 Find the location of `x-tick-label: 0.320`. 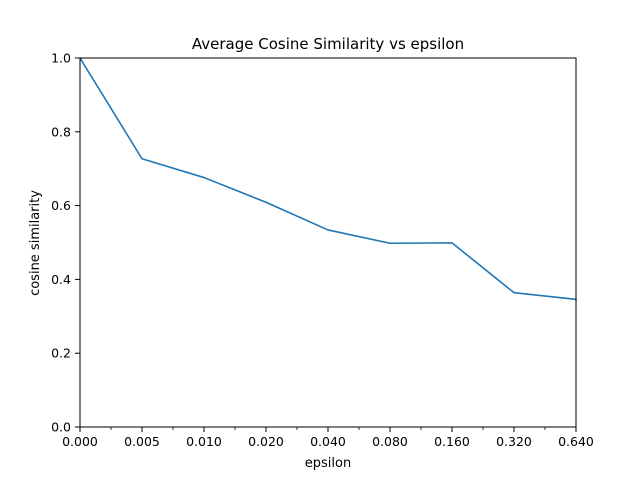

x-tick-label: 0.320 is located at coordinates (514, 441).